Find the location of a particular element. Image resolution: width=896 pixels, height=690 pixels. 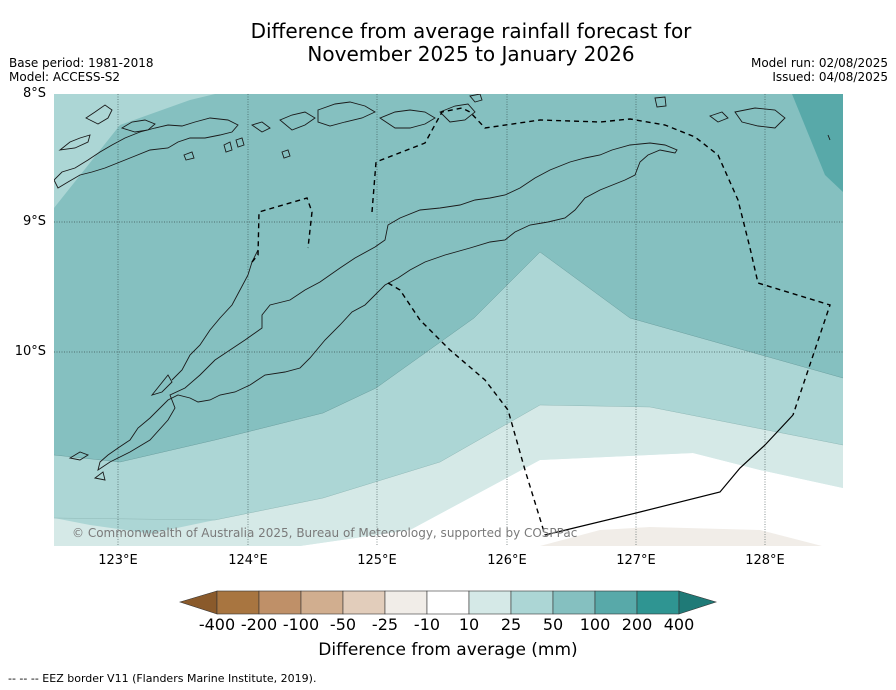

colorbar-tick: 100 is located at coordinates (595, 624).